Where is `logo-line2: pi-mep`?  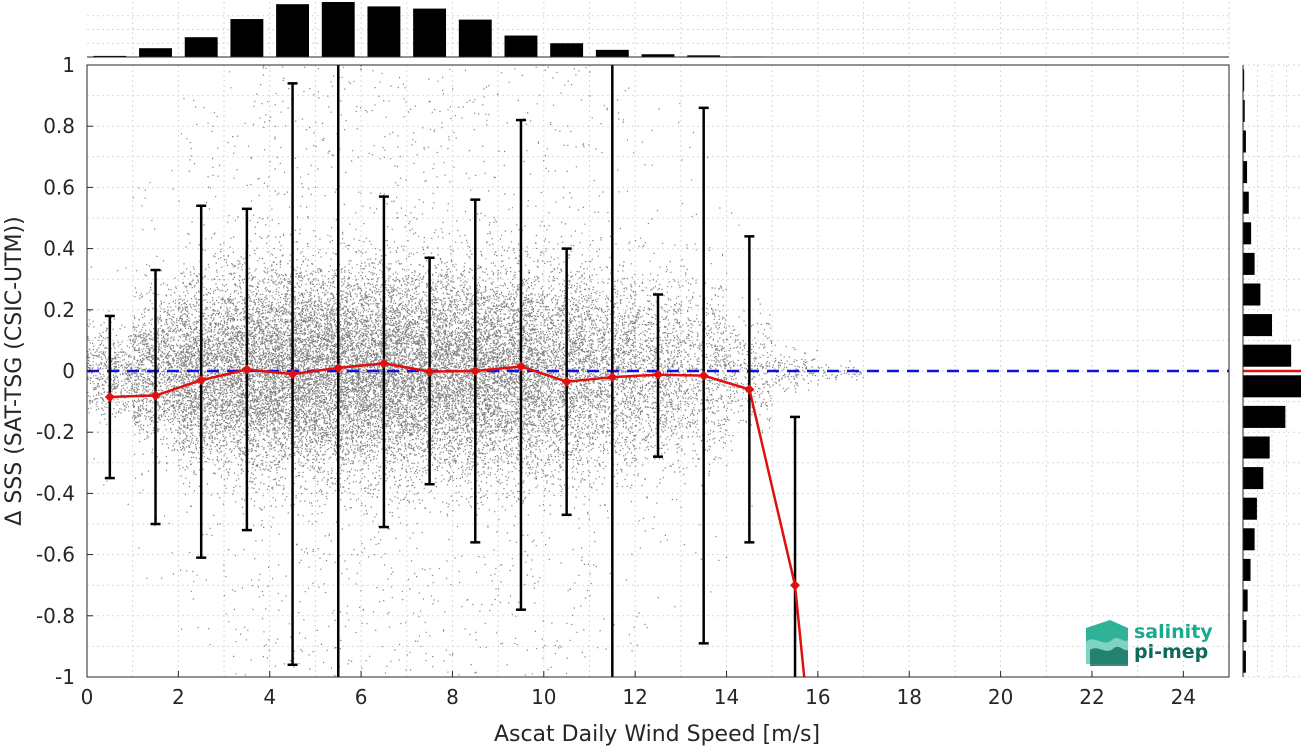 logo-line2: pi-mep is located at coordinates (1171, 652).